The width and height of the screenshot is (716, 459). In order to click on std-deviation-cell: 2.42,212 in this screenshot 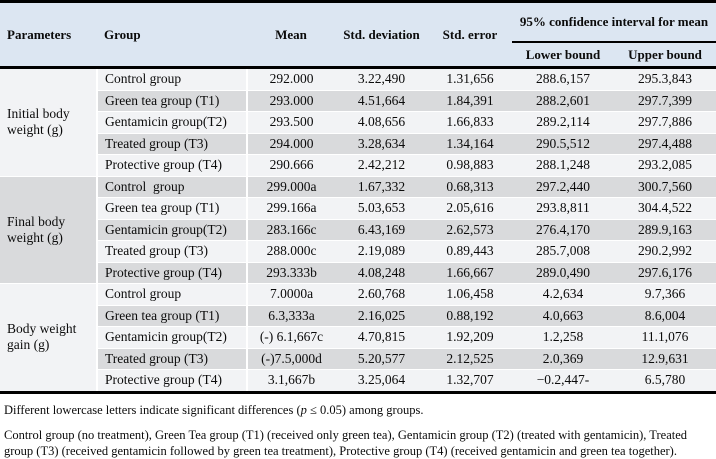, I will do `click(381, 166)`.